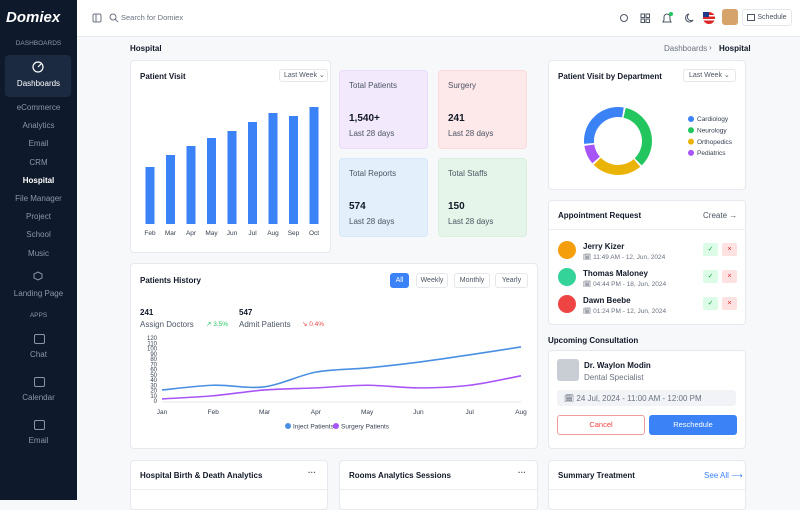 This screenshot has height=510, width=800. What do you see at coordinates (162, 412) in the screenshot?
I see `x-tick-label: Jan` at bounding box center [162, 412].